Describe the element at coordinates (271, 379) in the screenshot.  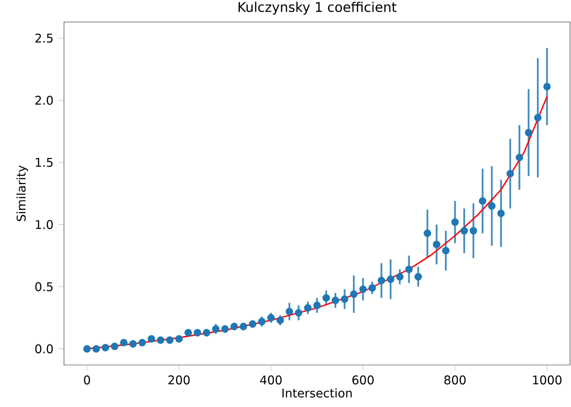
I see `x-tick-label: 400` at that location.